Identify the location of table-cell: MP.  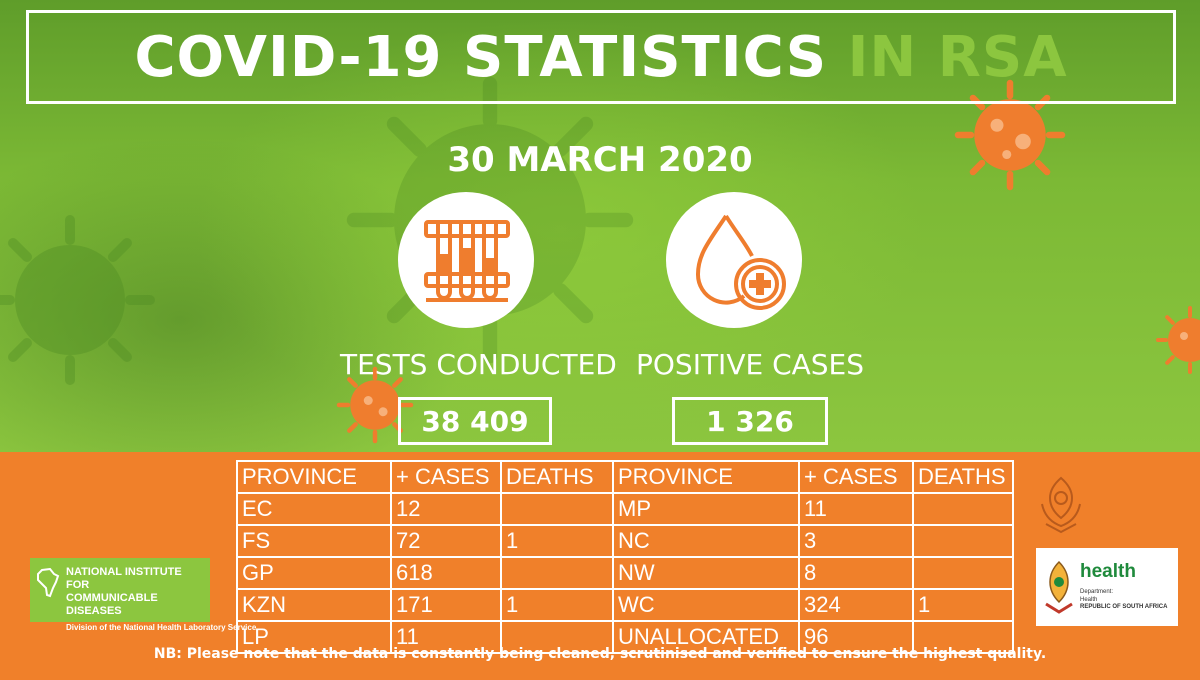
(706, 509).